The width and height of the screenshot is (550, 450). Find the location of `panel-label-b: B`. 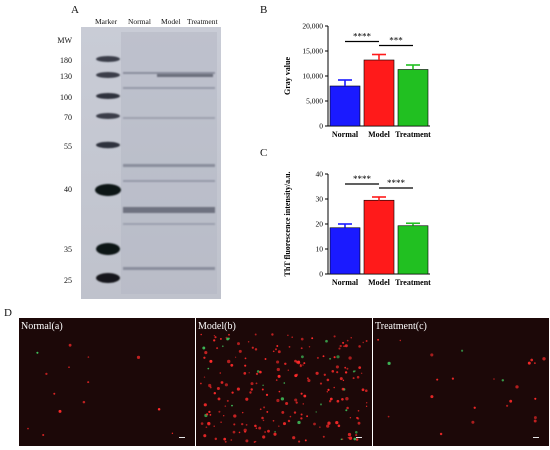

panel-label-b: B is located at coordinates (264, 10).